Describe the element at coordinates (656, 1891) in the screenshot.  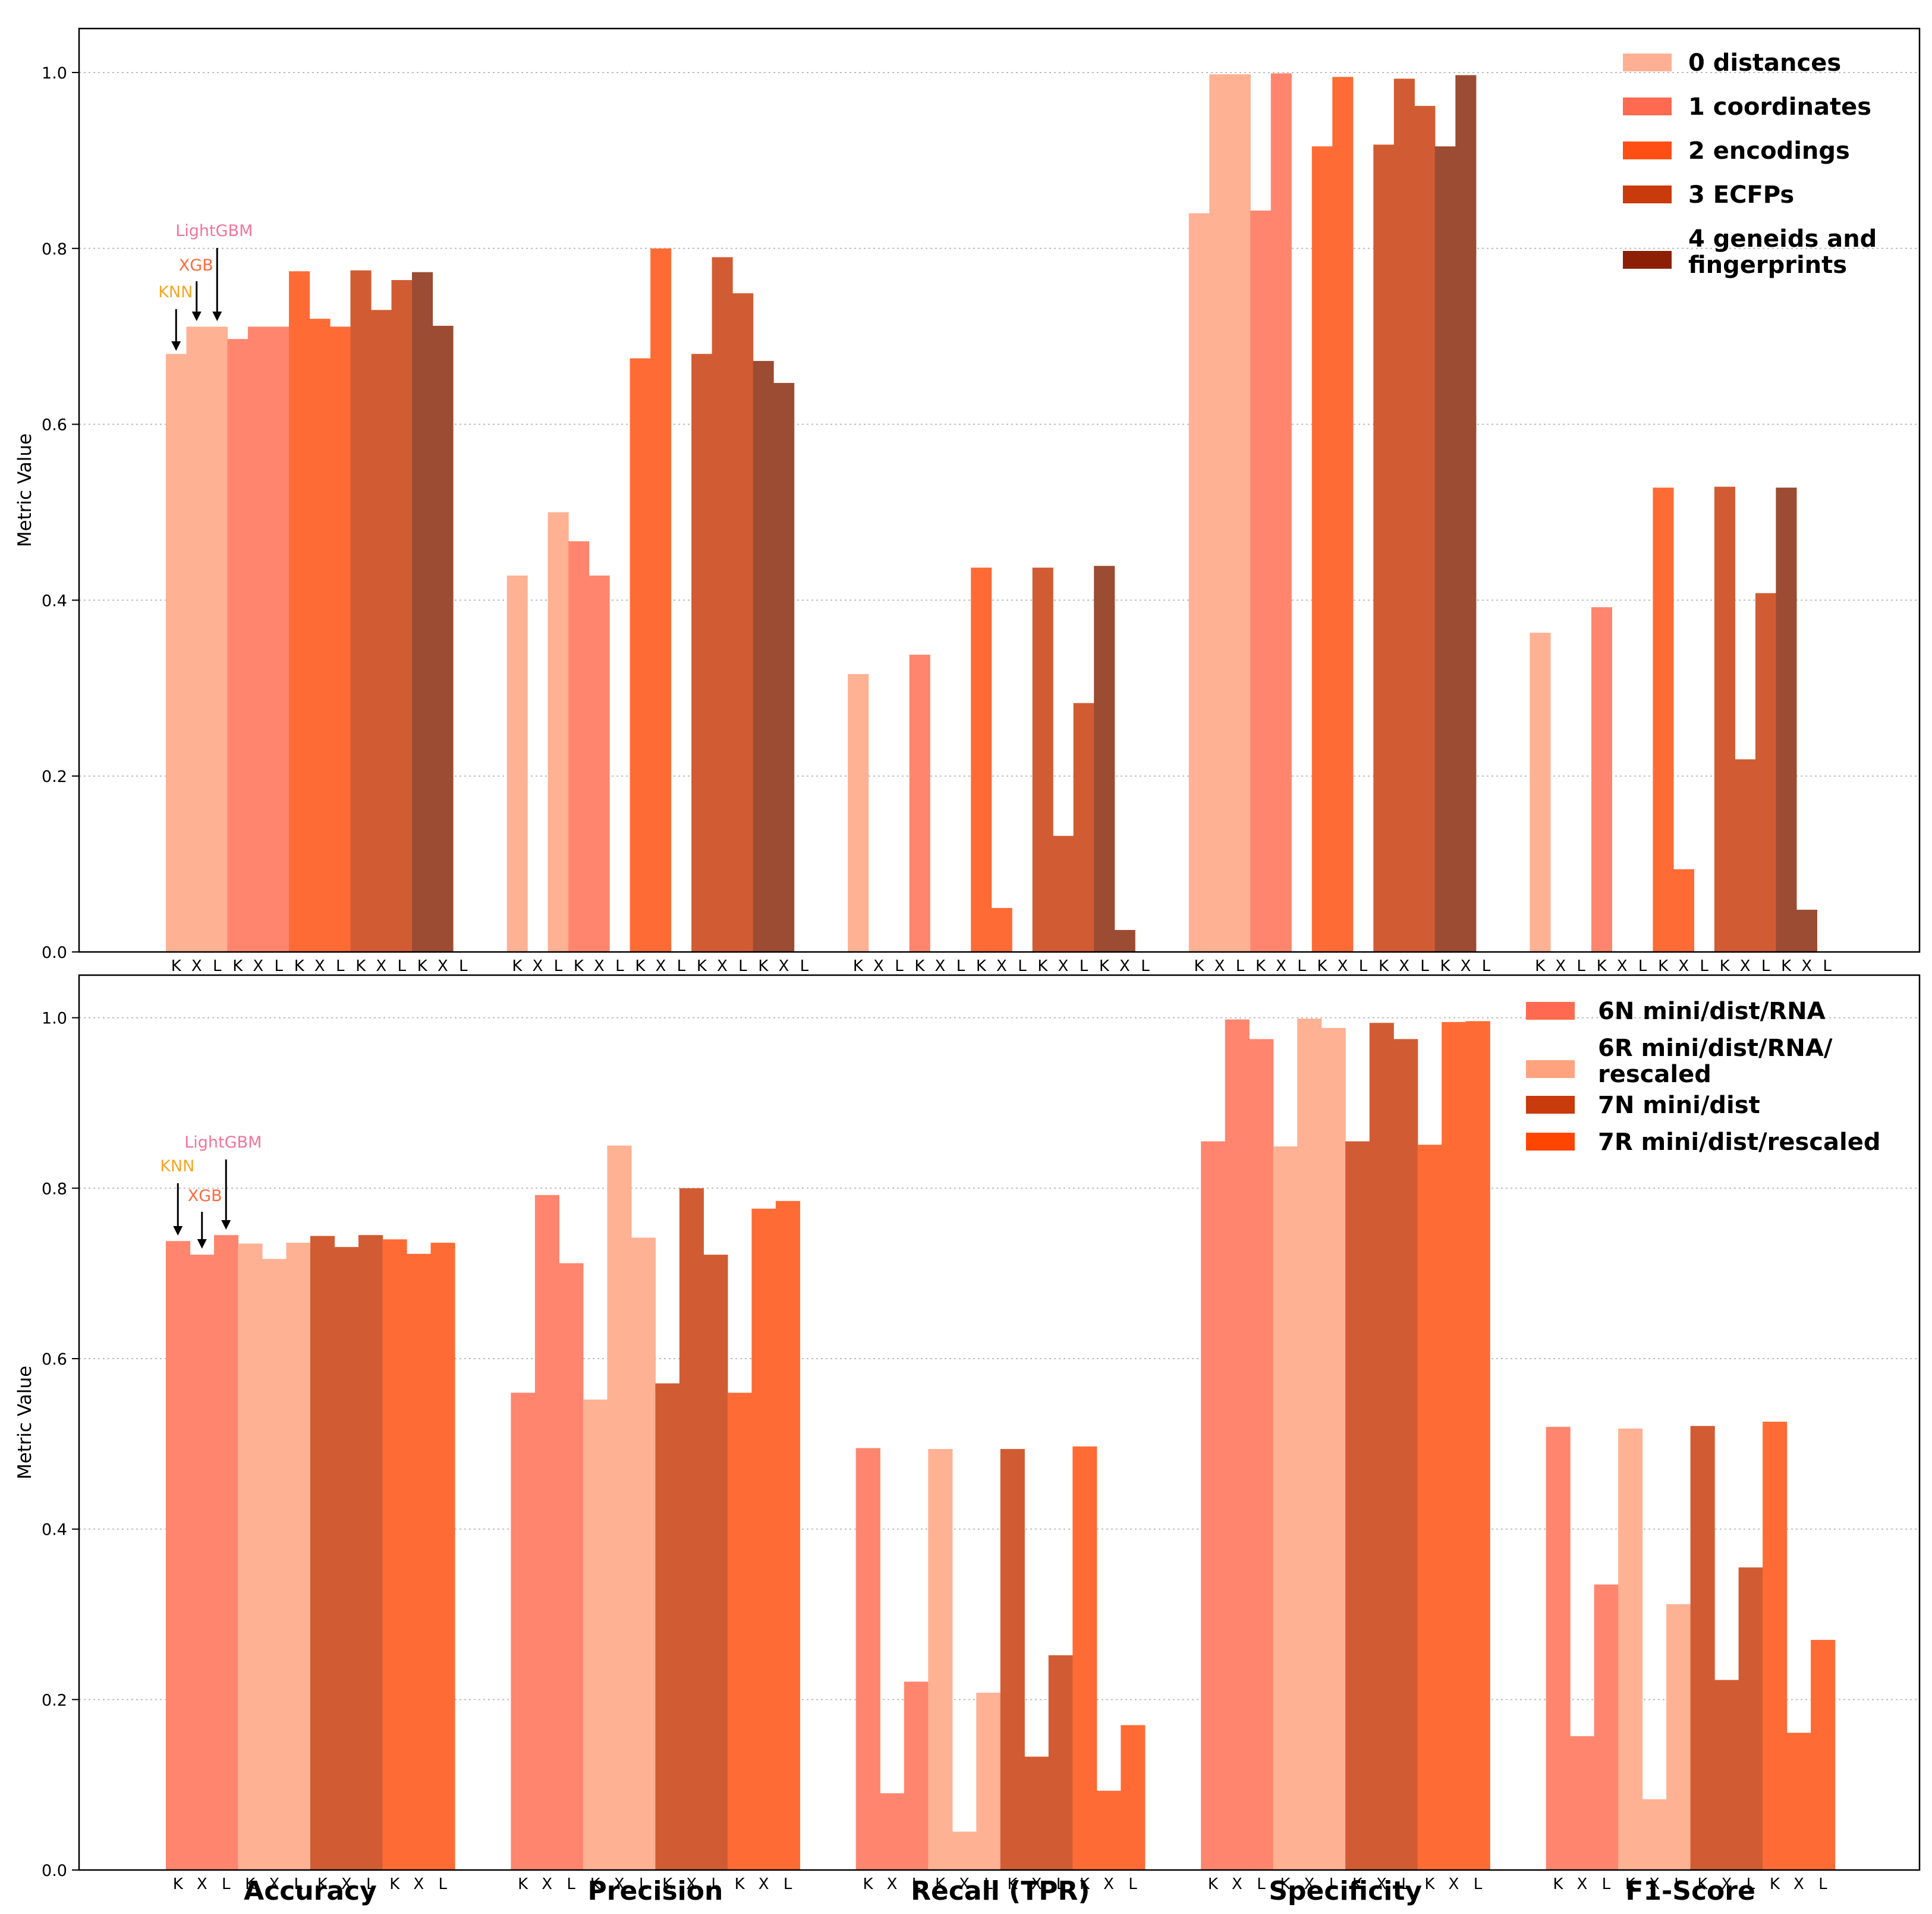
I see `category-label: Precision` at that location.